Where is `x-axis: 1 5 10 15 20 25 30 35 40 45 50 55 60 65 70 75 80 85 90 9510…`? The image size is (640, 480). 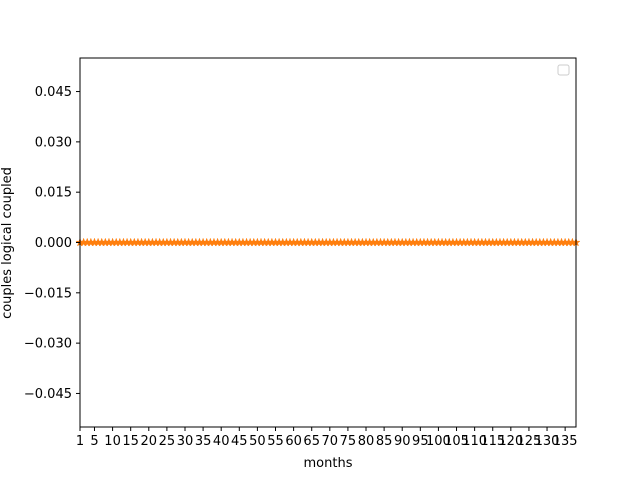 x-axis: 1 5 10 15 20 25 30 35 40 45 50 55 60 65 70 75 80 85 90 9510… is located at coordinates (327, 438).